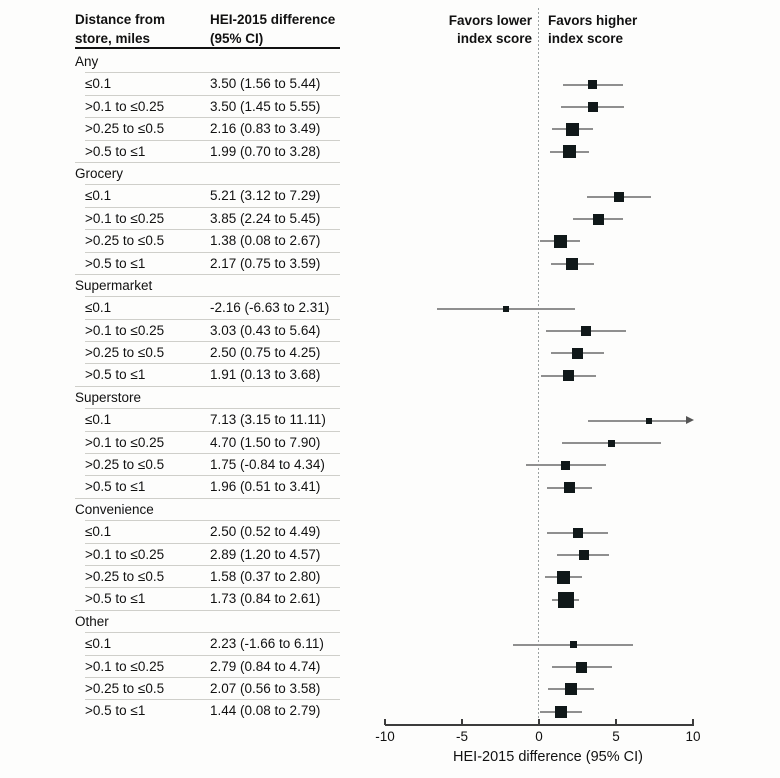 This screenshot has width=780, height=778. Describe the element at coordinates (265, 532) in the screenshot. I see `row-ci-value: 2.50 (0.52 to 4.49)` at that location.